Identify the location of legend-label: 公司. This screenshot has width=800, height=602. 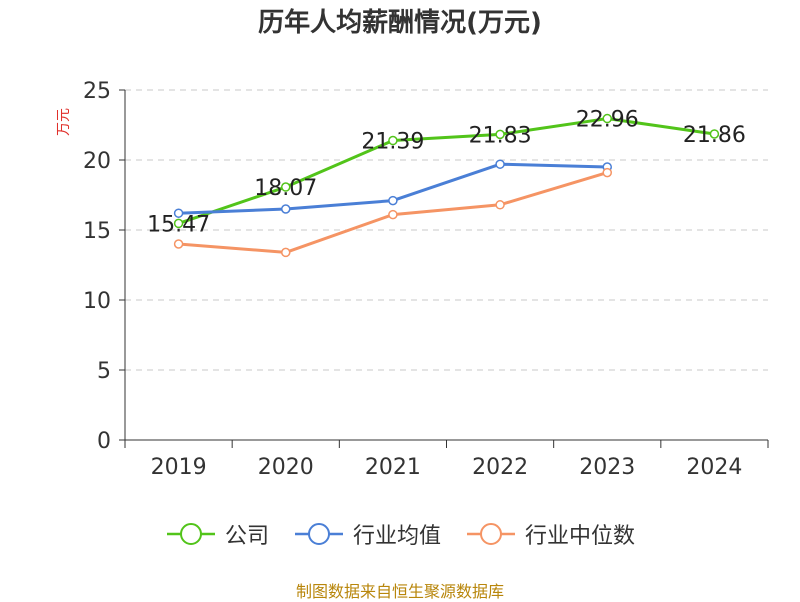
(246, 536).